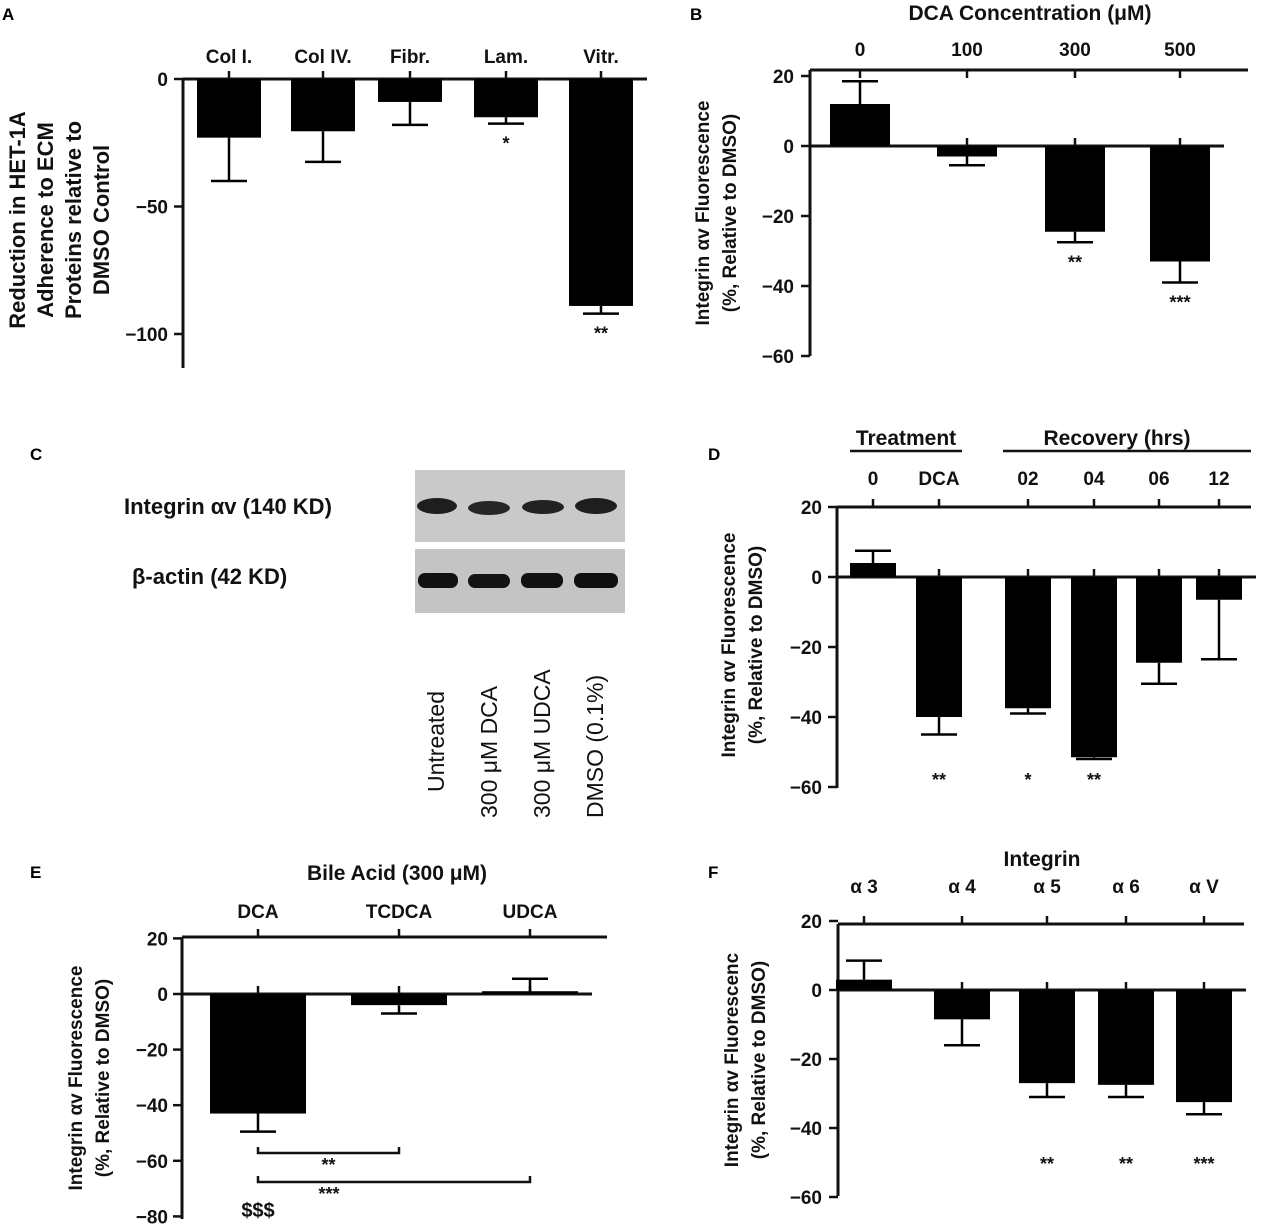  What do you see at coordinates (595, 746) in the screenshot?
I see `blot-lane-label: DMSO (0.1%)` at bounding box center [595, 746].